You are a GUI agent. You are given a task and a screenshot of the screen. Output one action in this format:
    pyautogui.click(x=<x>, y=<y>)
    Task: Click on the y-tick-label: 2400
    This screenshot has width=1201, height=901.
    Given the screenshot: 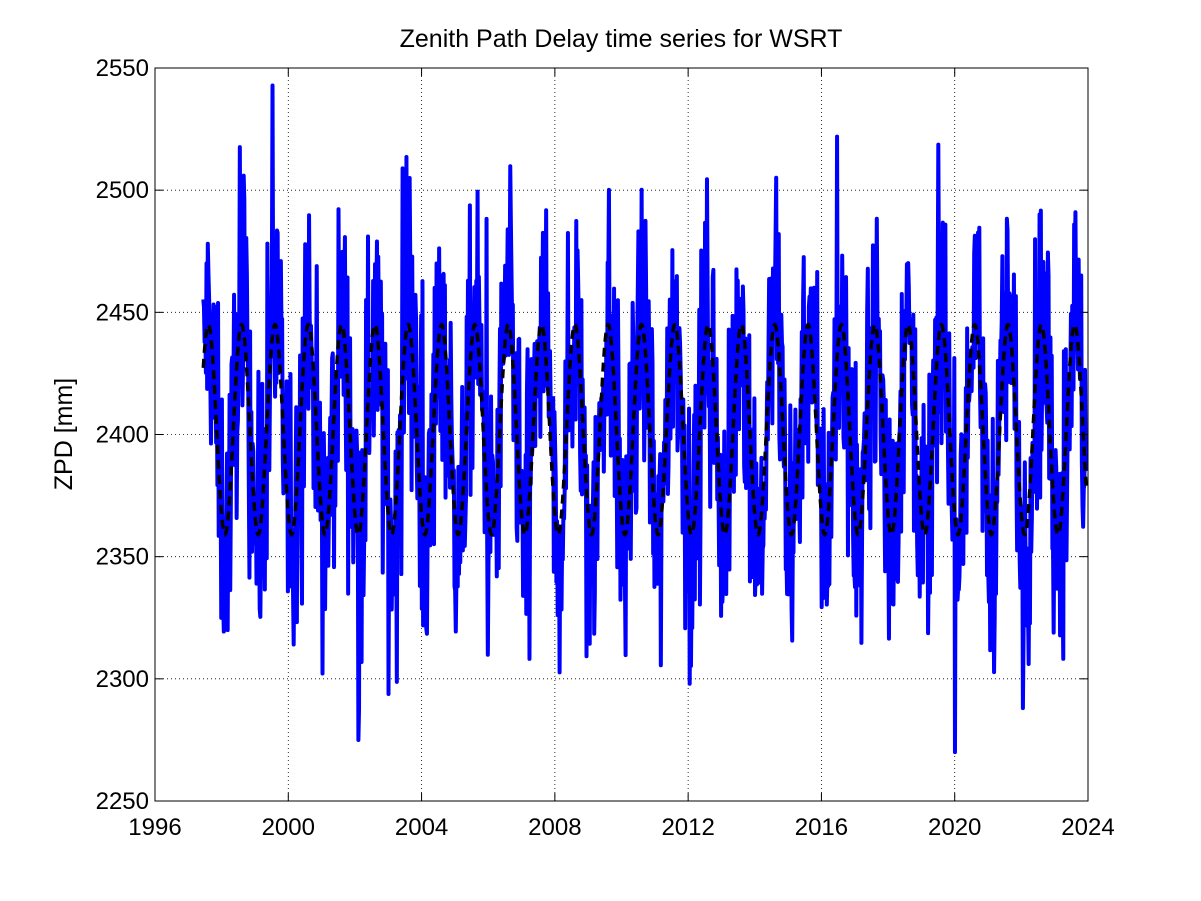 What is the action you would take?
    pyautogui.click(x=122, y=435)
    